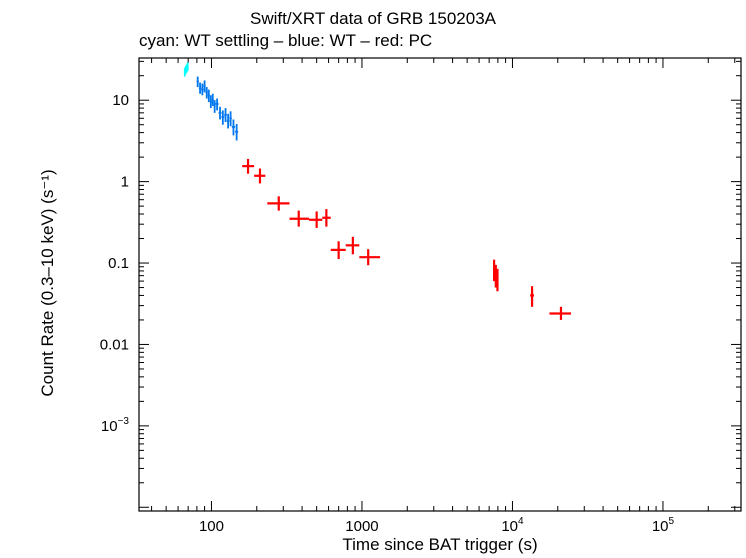 This screenshot has height=558, width=746. I want to click on x-axis-label: Time since BAT trigger (s), so click(440, 544).